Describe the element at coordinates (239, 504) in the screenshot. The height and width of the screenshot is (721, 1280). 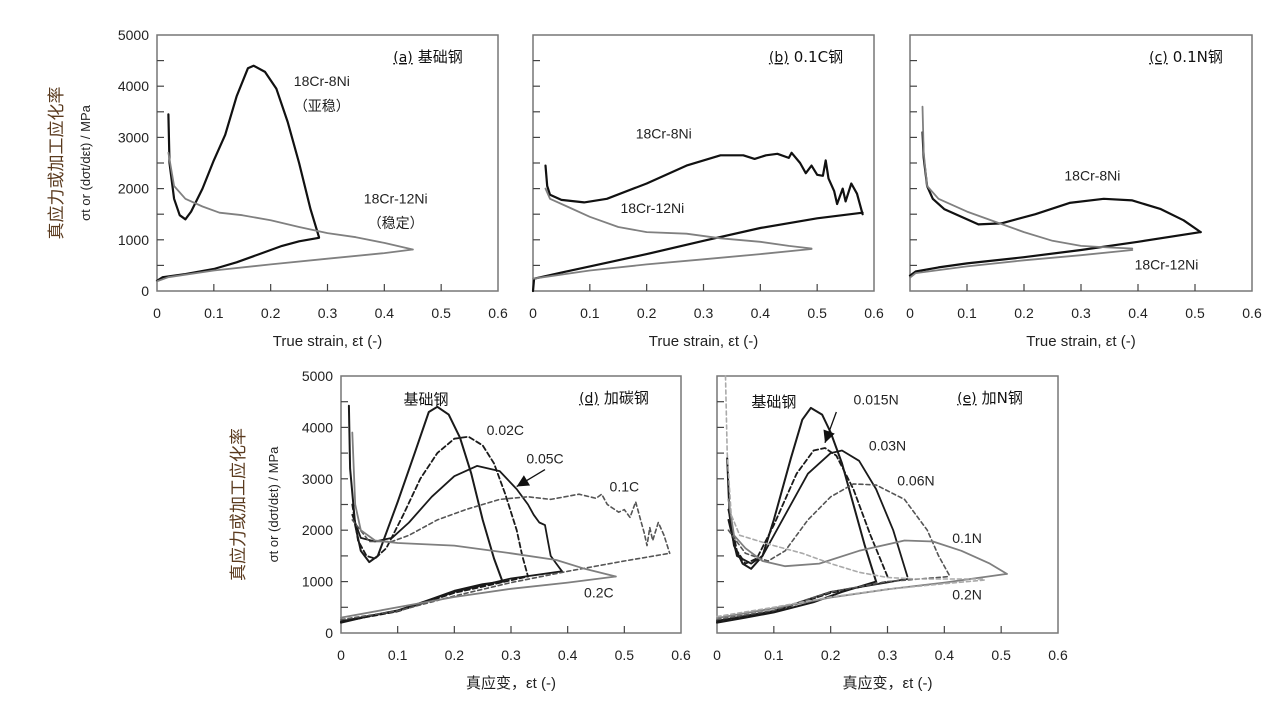
I see `y-axis-label-cn: 真应力或加工应化率` at that location.